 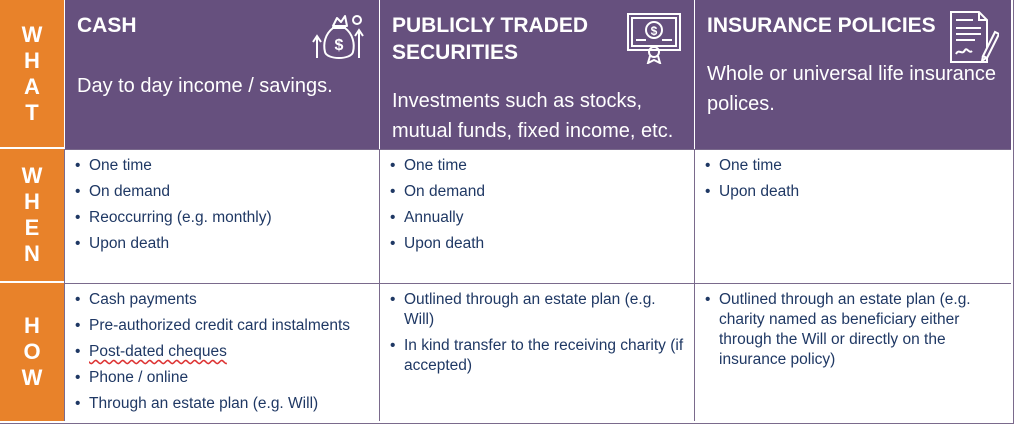 What do you see at coordinates (223, 378) in the screenshot?
I see `list-item: Phone / online` at bounding box center [223, 378].